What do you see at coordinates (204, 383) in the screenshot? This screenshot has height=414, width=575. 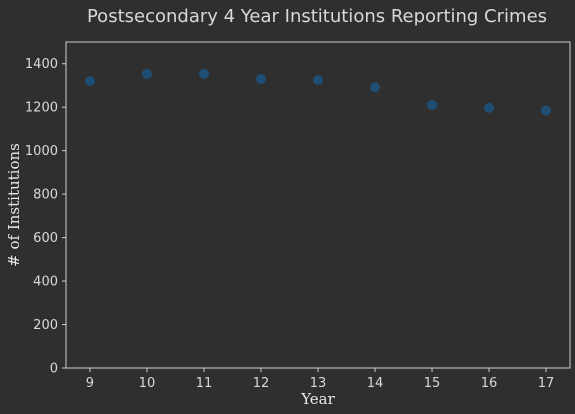 I see `x-tick-label: 11` at bounding box center [204, 383].